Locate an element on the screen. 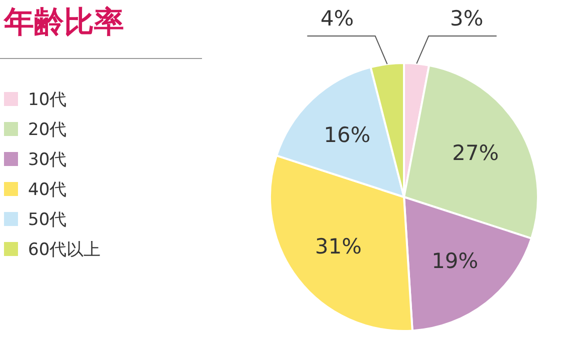 The height and width of the screenshot is (341, 567). data-label: 4% is located at coordinates (337, 18).